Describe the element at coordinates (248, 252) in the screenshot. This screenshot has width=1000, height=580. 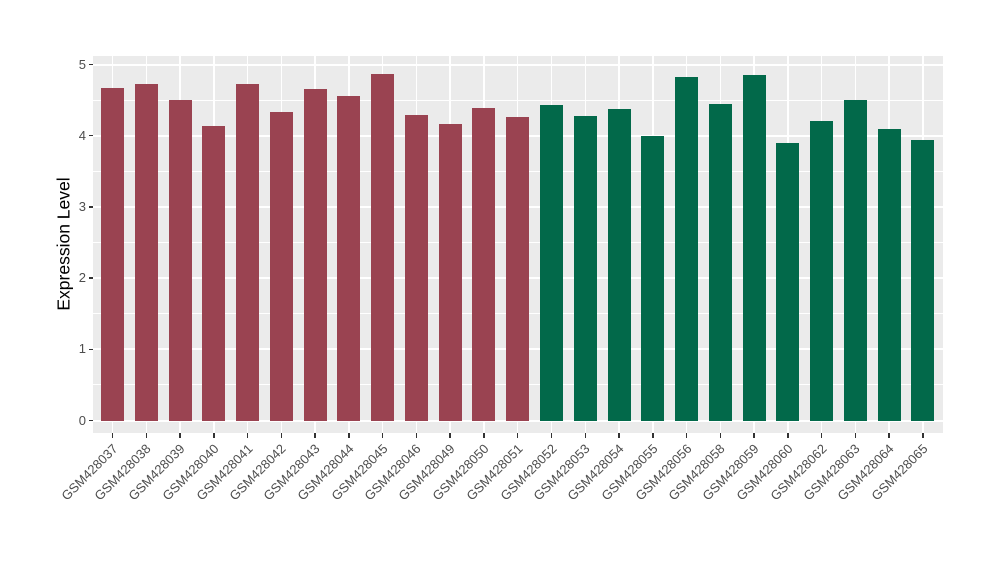
I see `bar-GSM428041` at that location.